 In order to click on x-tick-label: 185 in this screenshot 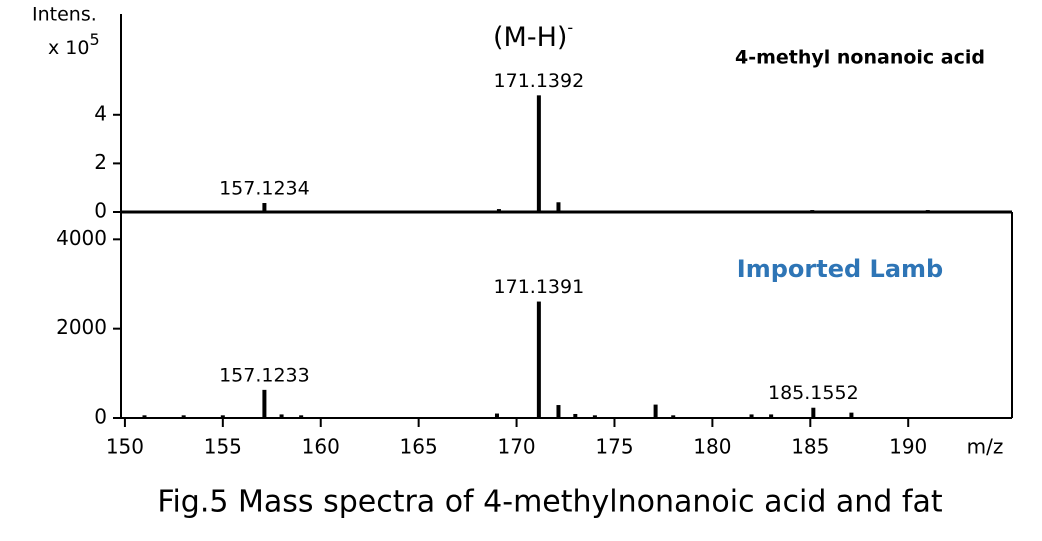, I will do `click(810, 447)`.